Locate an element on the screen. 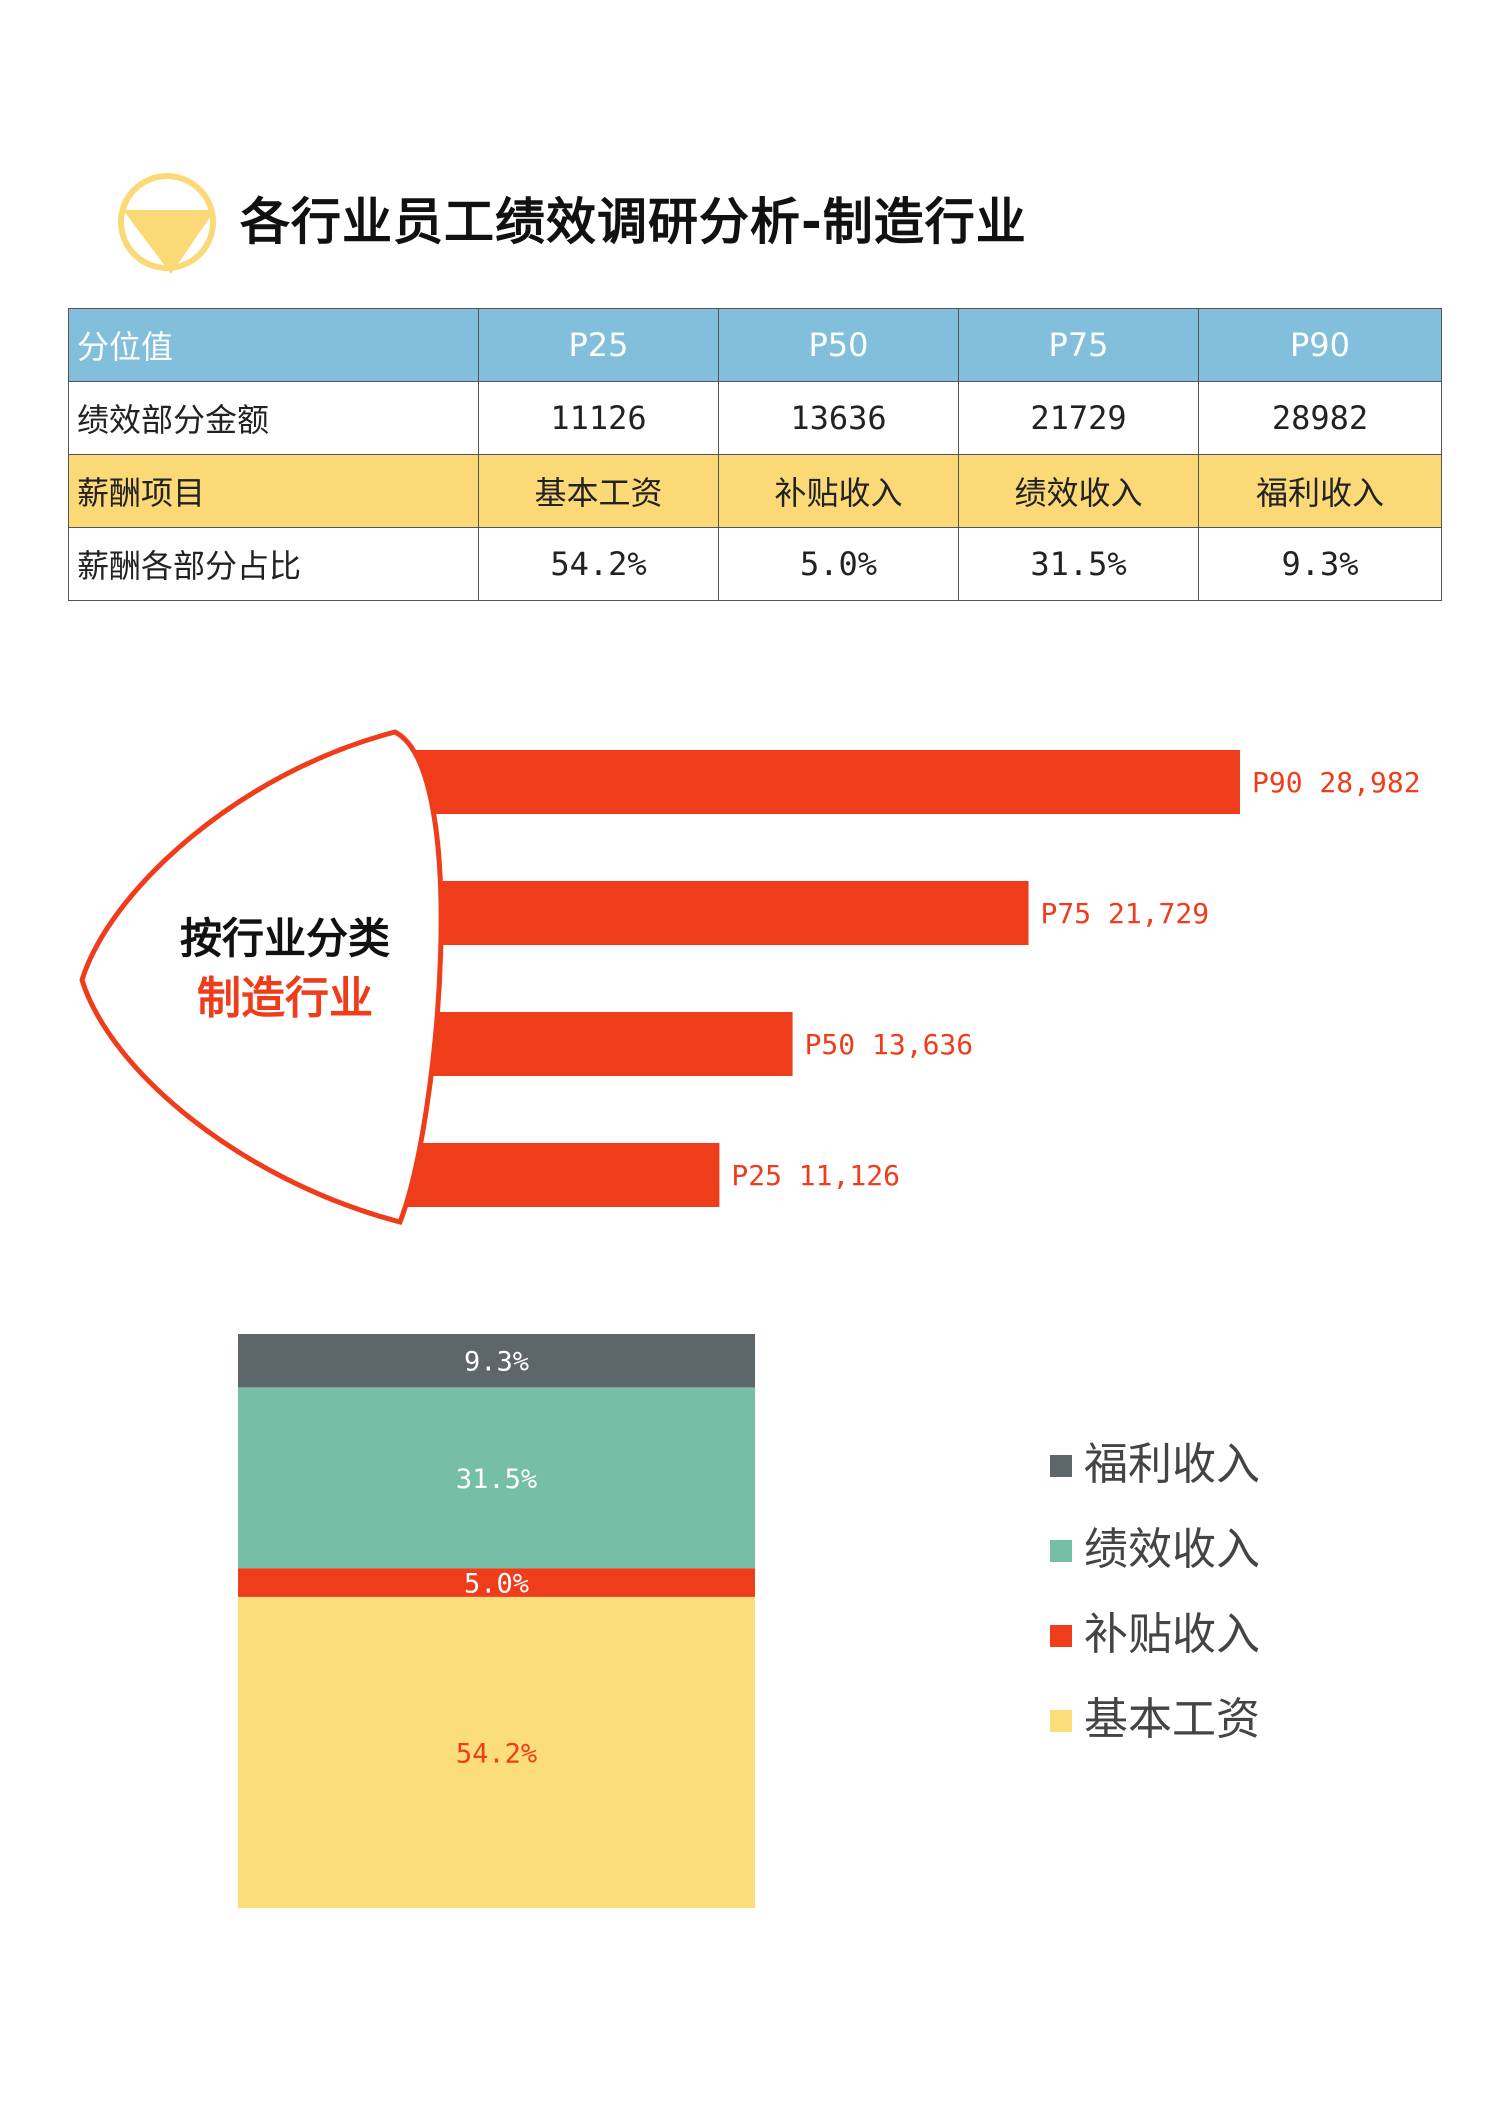 The height and width of the screenshot is (2121, 1500). table-row: 薪酬项目 基本工资 补贴收入 绩效收入 福利收入 is located at coordinates (755, 491).